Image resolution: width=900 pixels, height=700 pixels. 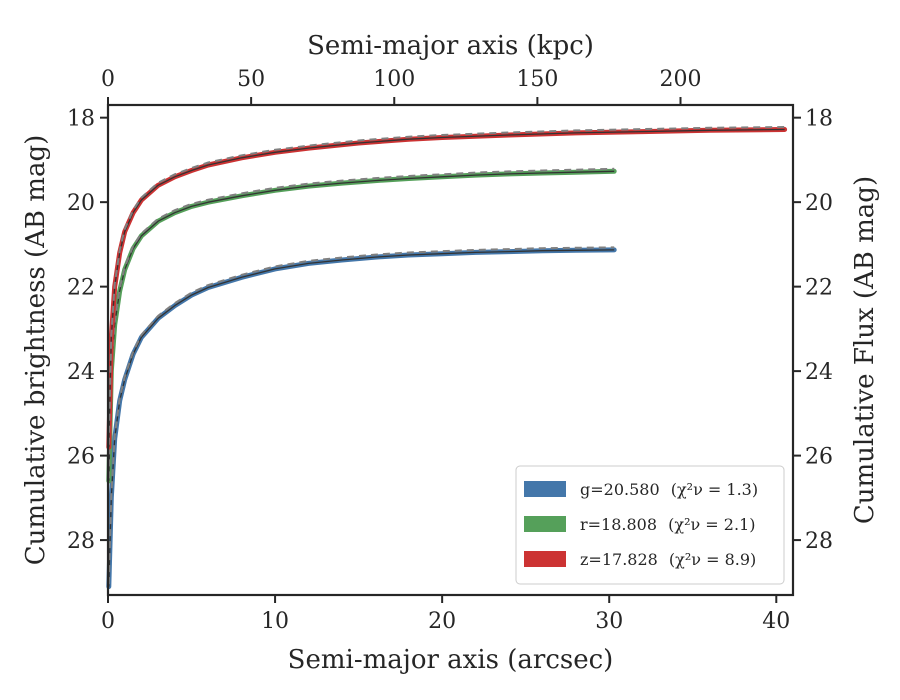 What do you see at coordinates (618, 524) in the screenshot?
I see `legend-series-name-r: r=18.808` at bounding box center [618, 524].